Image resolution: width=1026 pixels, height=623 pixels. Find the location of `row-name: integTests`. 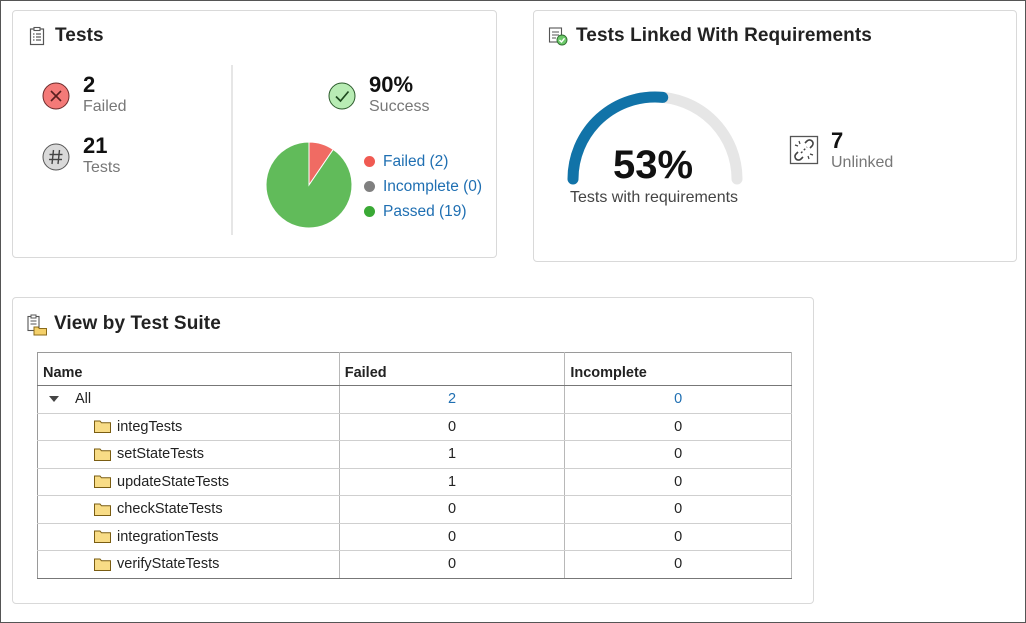

row-name: integTests is located at coordinates (150, 426).